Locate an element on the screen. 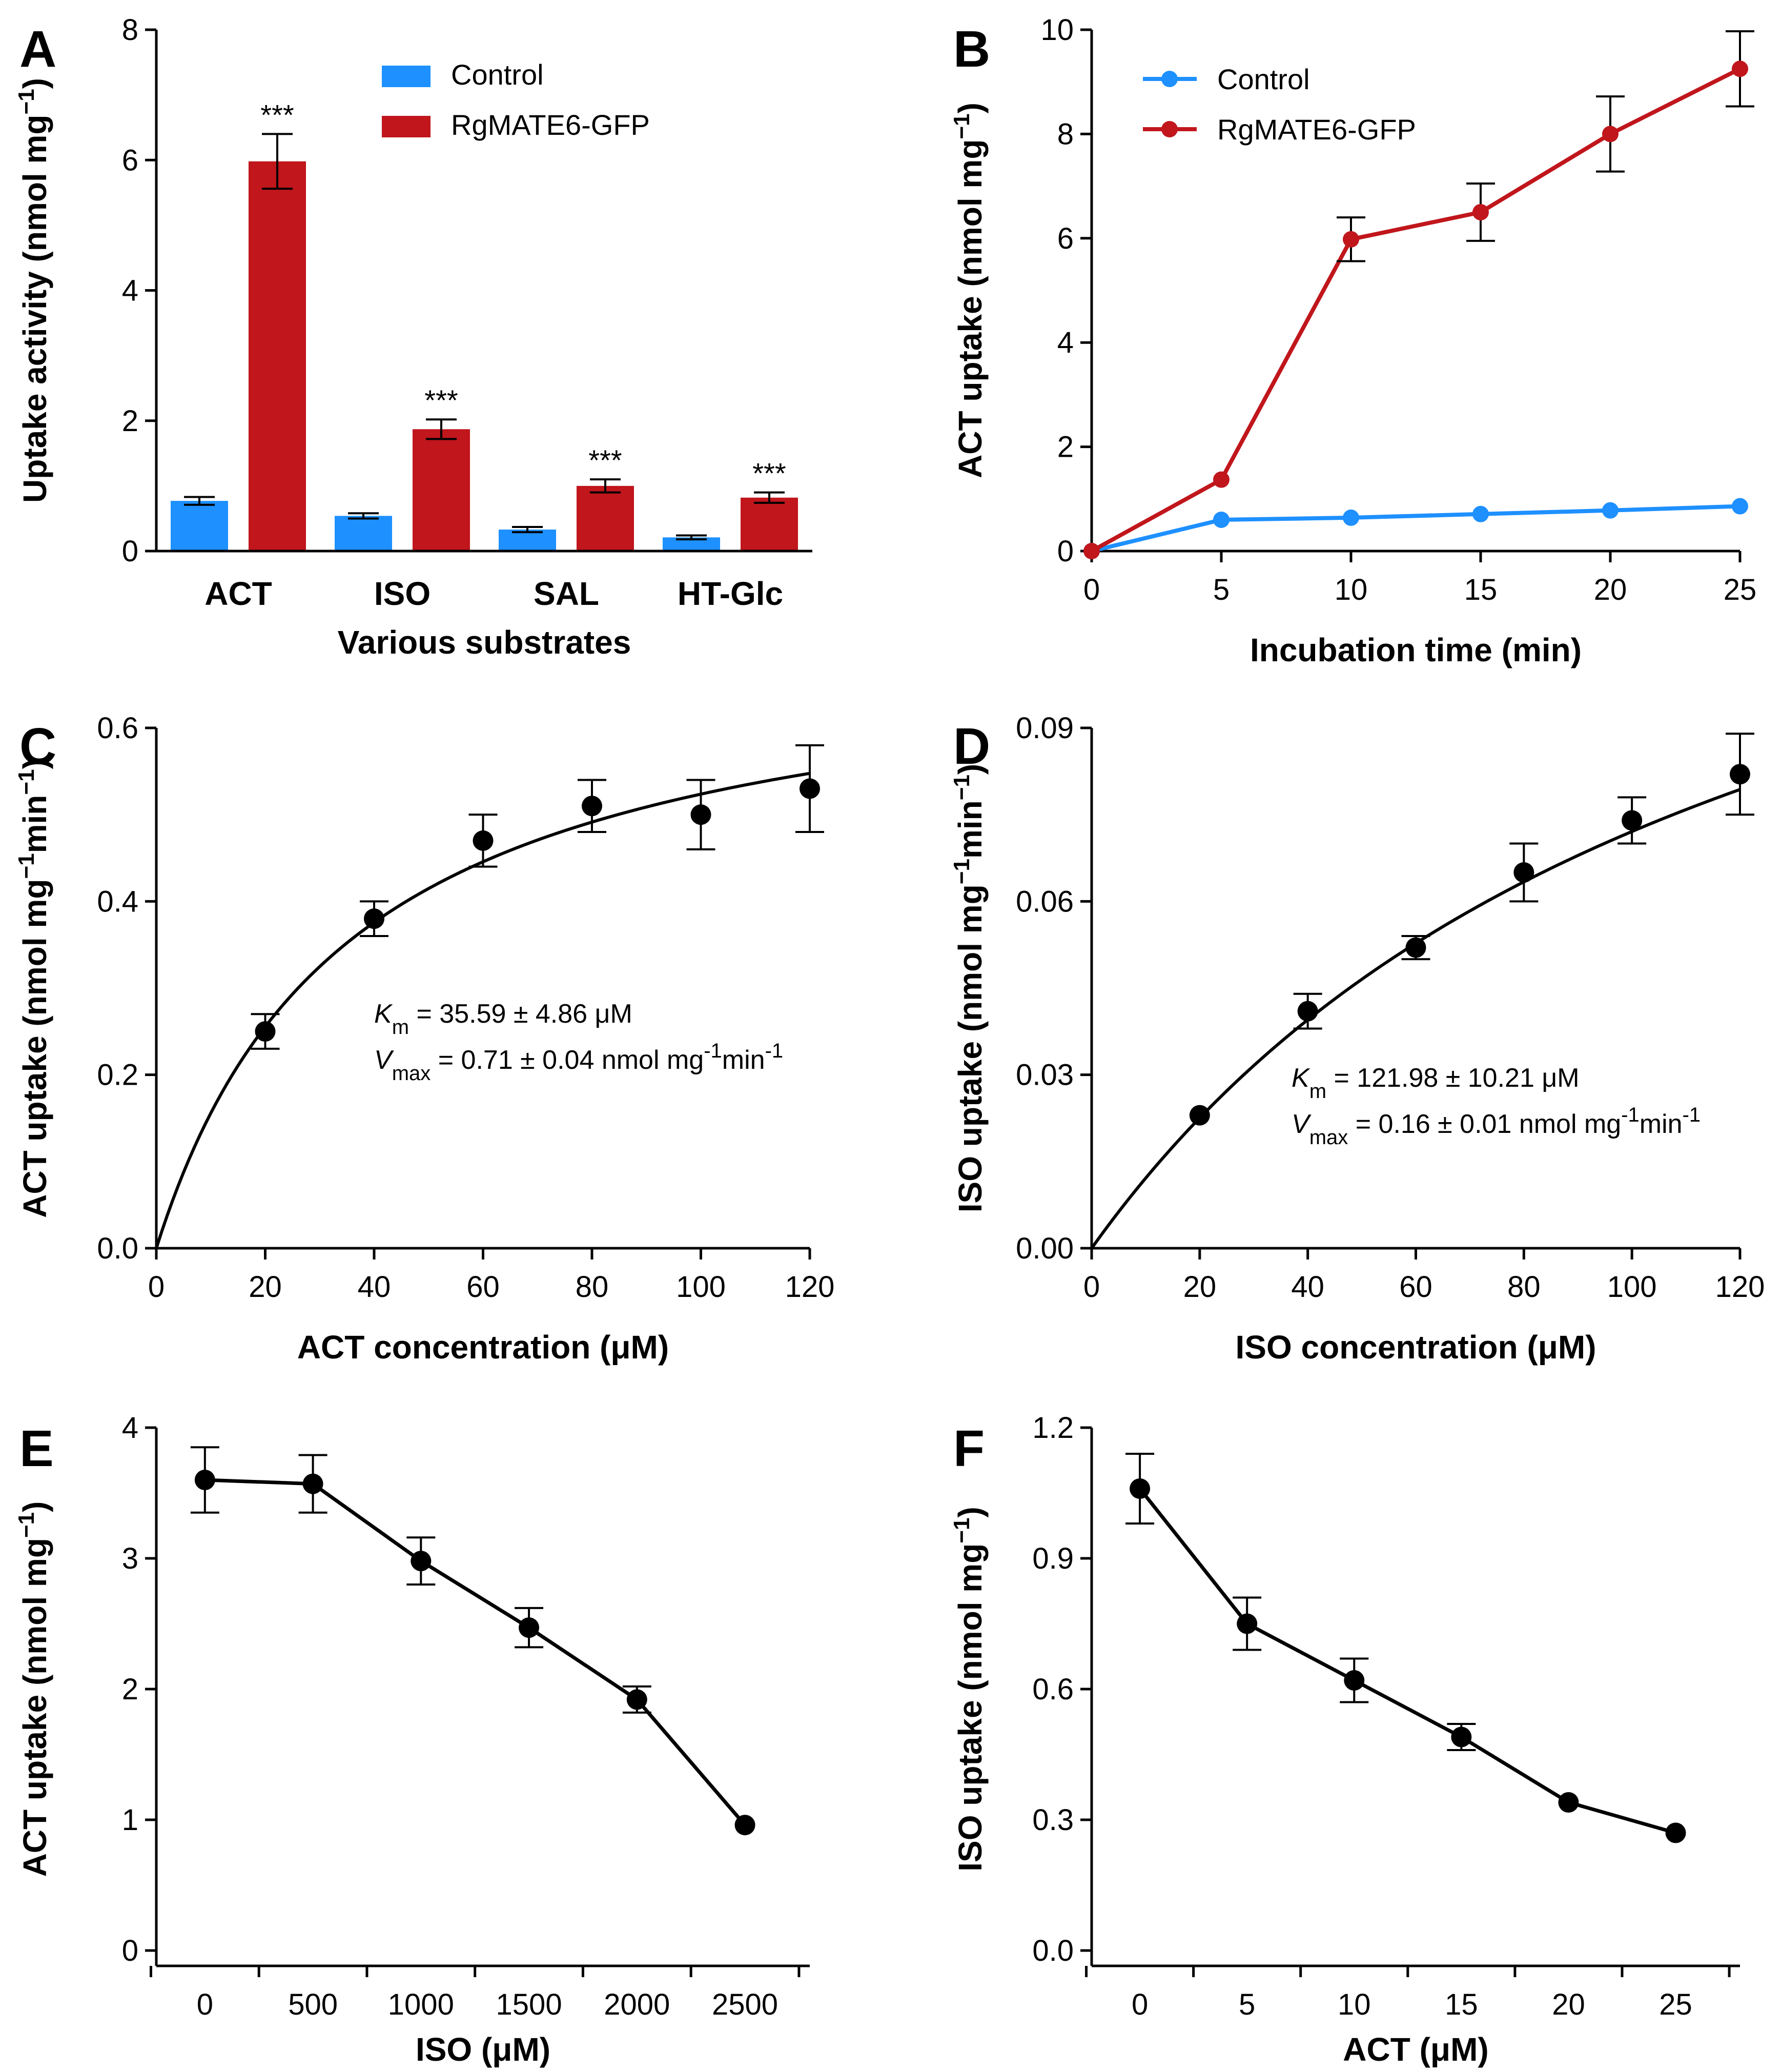  y-tick-label: 0.00 is located at coordinates (1045, 1248).